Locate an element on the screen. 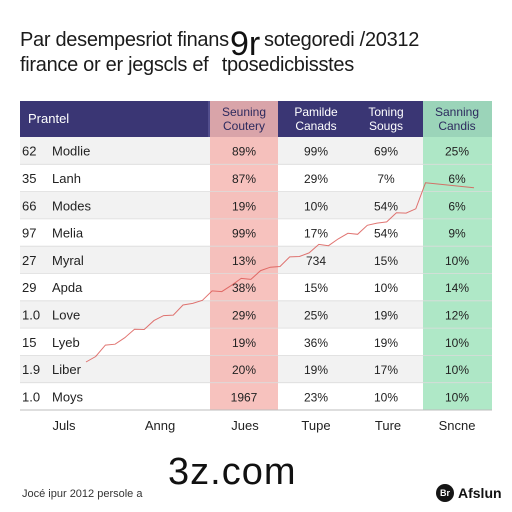 The image size is (512, 512). highlight-column-green is located at coordinates (457, 255).